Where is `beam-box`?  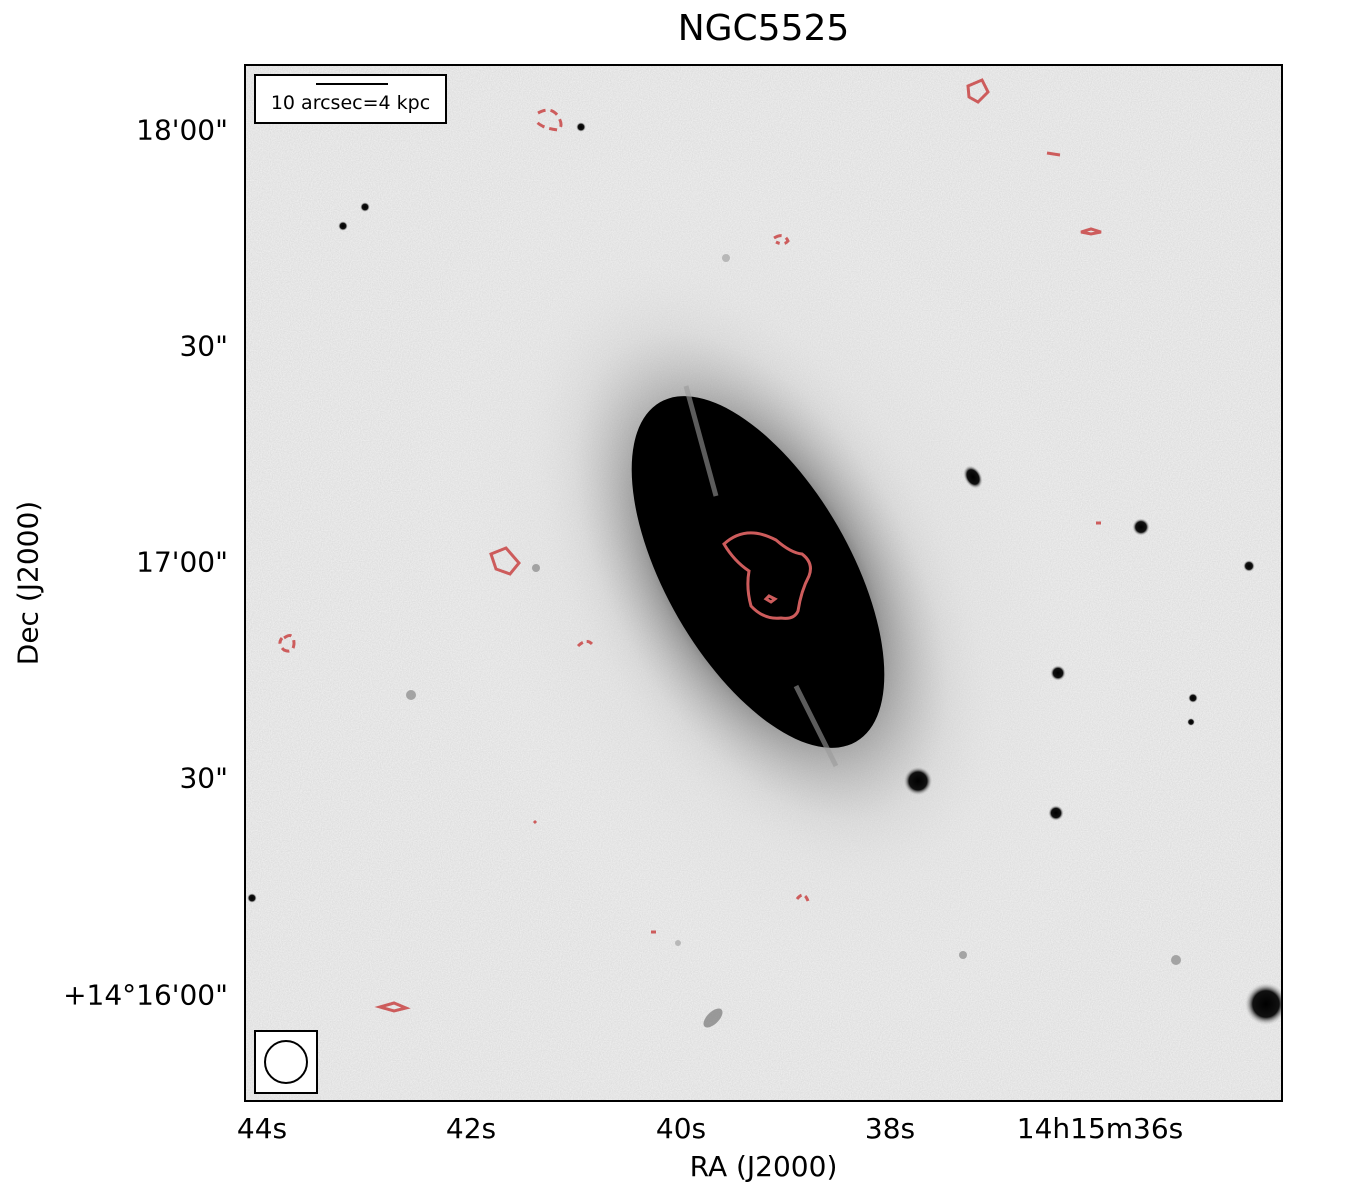 beam-box is located at coordinates (286, 1062).